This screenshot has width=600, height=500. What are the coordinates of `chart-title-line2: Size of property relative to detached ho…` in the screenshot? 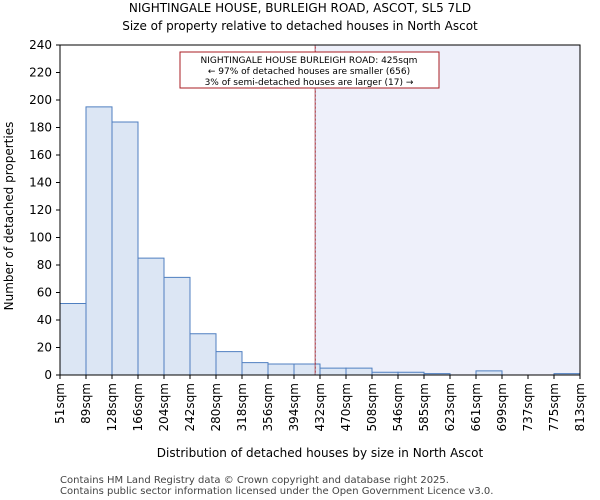 It's located at (300, 26).